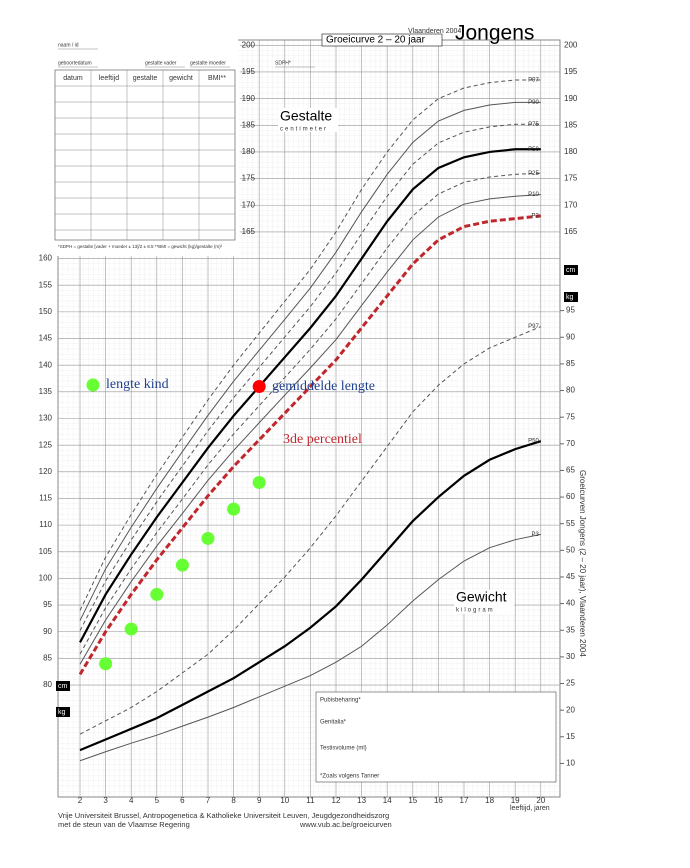  What do you see at coordinates (336, 800) in the screenshot?
I see `x-tick-label: 12` at bounding box center [336, 800].